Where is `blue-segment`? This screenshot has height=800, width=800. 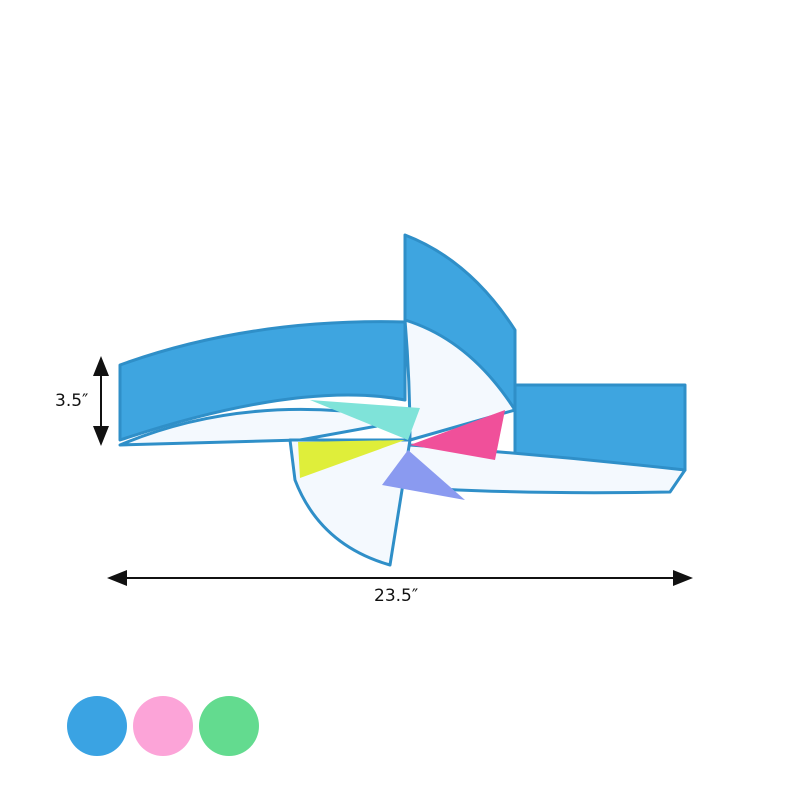 blue-segment is located at coordinates (423, 475).